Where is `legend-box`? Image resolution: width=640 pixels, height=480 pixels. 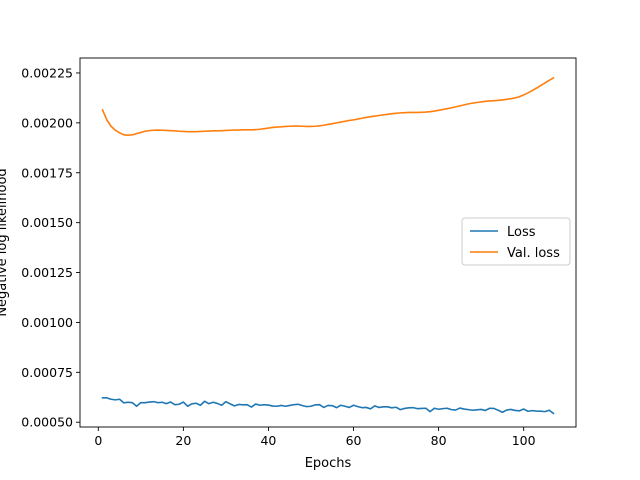
legend-box is located at coordinates (516, 241).